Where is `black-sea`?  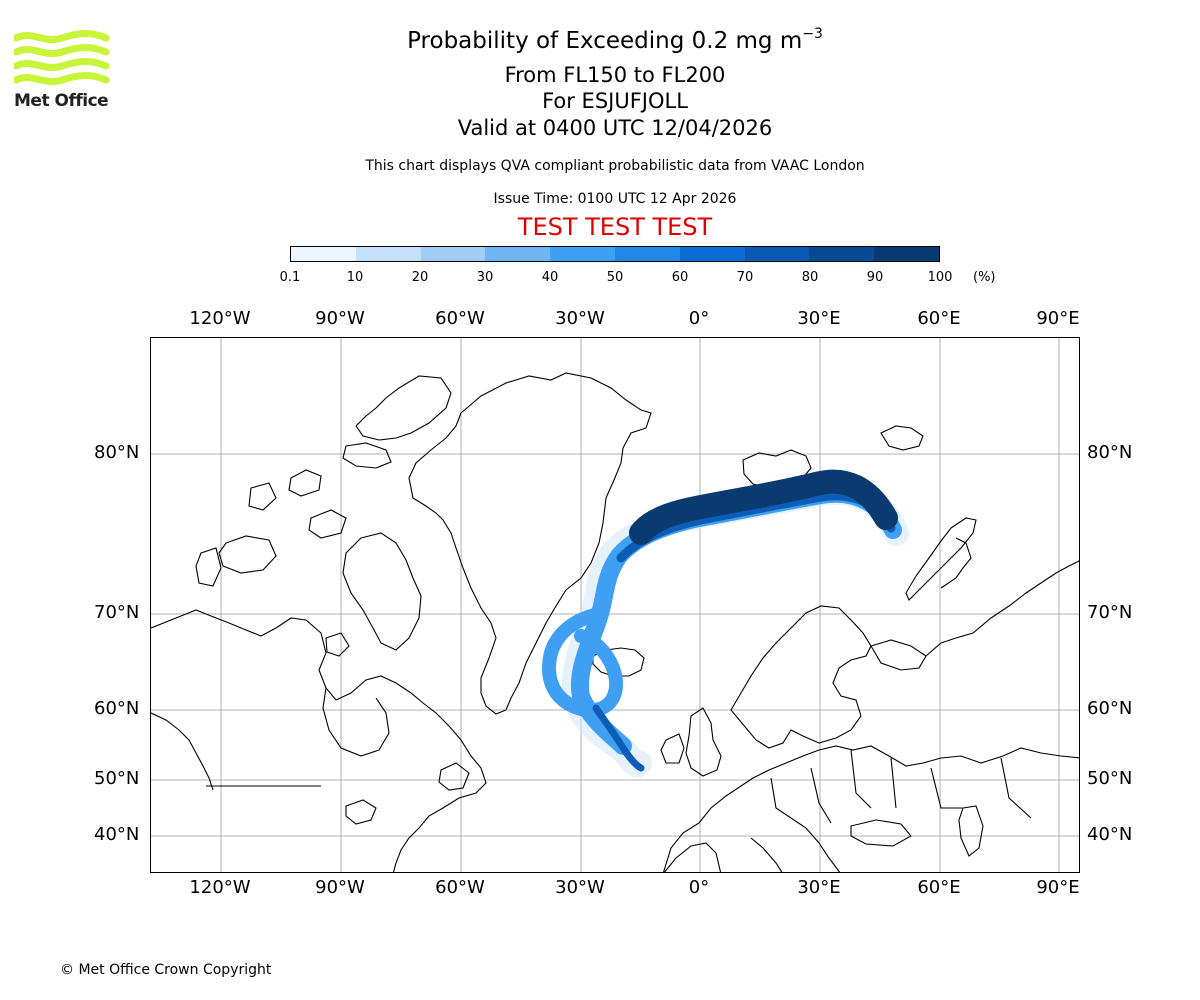
black-sea is located at coordinates (881, 833).